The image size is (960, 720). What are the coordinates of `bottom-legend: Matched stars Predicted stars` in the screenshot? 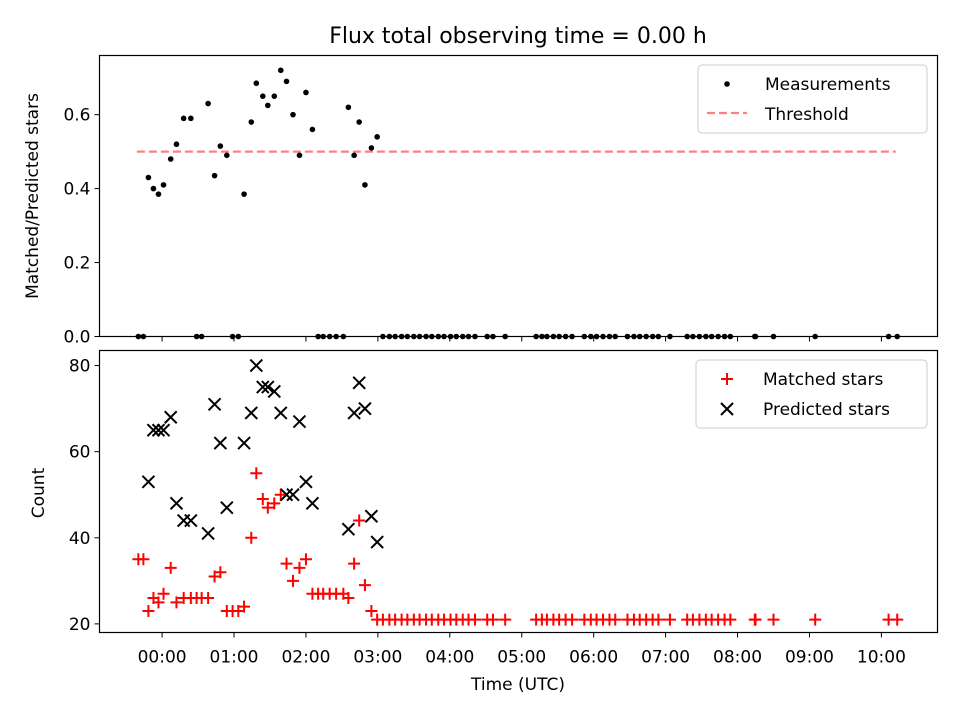 It's located at (811, 394).